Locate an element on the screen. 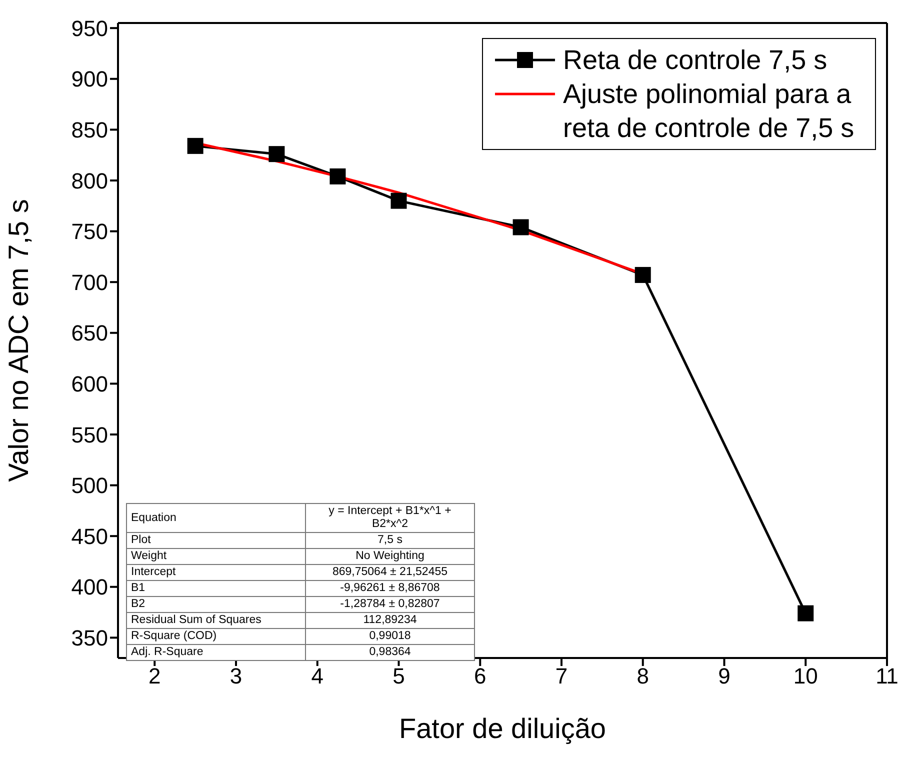 This screenshot has height=762, width=918. annotation: 869,75064 ± 21,52455 is located at coordinates (390, 572).